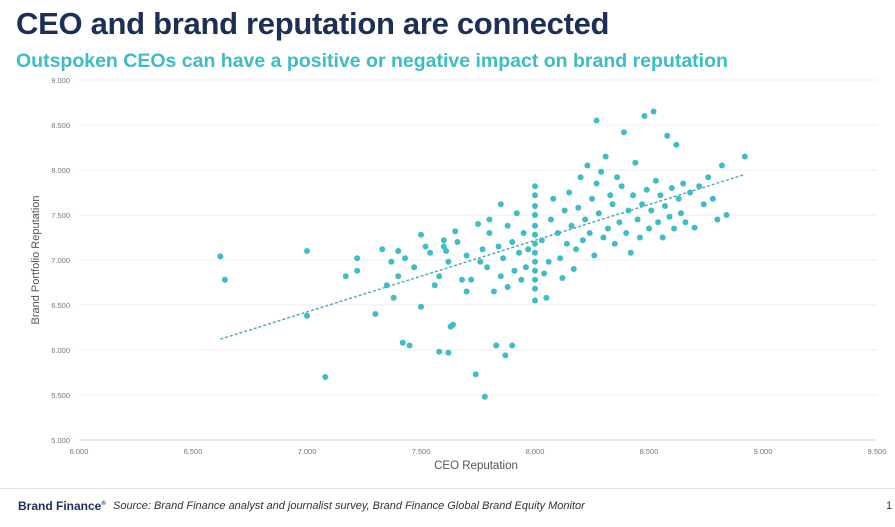  What do you see at coordinates (649, 451) in the screenshot?
I see `x-tick-label: 8.500` at bounding box center [649, 451].